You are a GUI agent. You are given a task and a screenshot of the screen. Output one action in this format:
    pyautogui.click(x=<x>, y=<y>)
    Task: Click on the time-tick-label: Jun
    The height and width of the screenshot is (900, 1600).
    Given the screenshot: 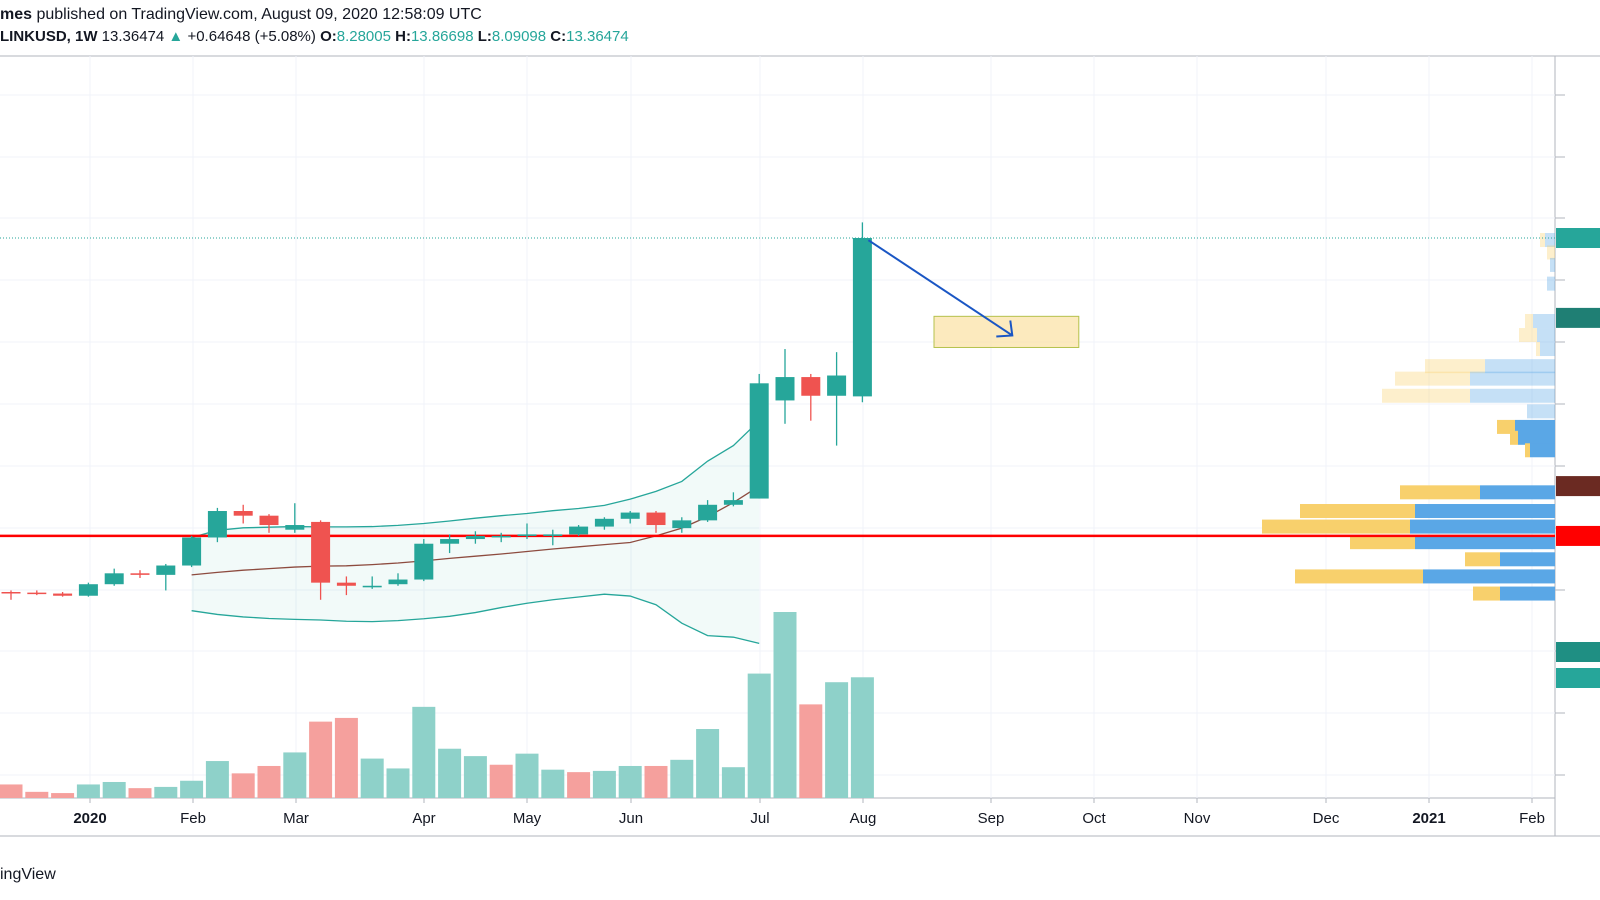 What is the action you would take?
    pyautogui.click(x=631, y=818)
    